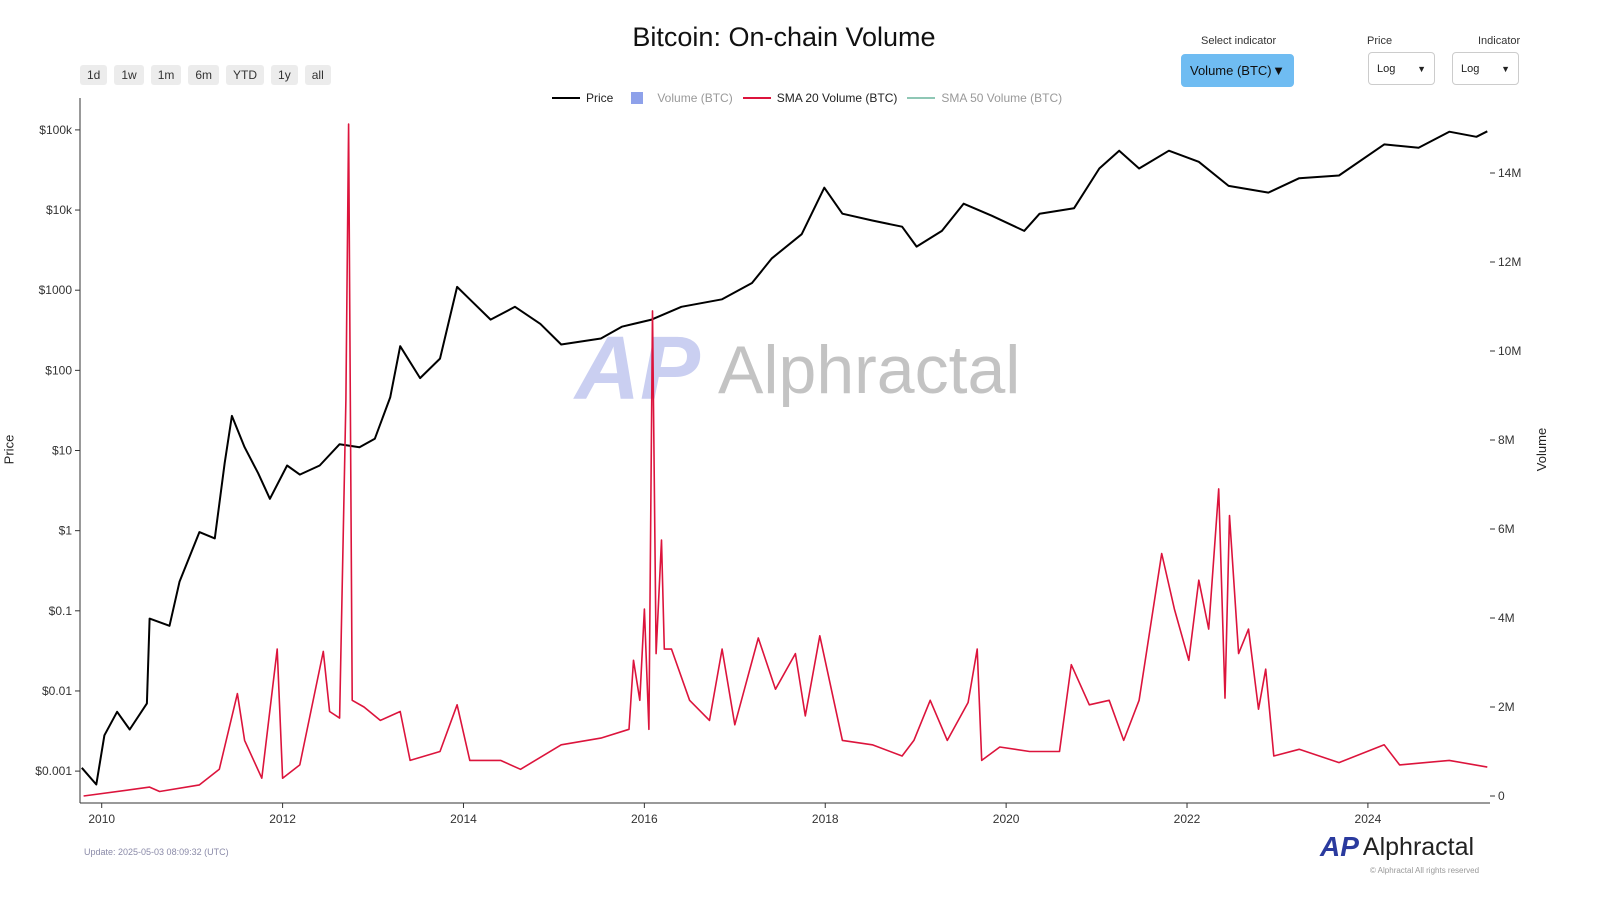 The image size is (1600, 900). I want to click on brand-logo: AP Alphractal, so click(1397, 847).